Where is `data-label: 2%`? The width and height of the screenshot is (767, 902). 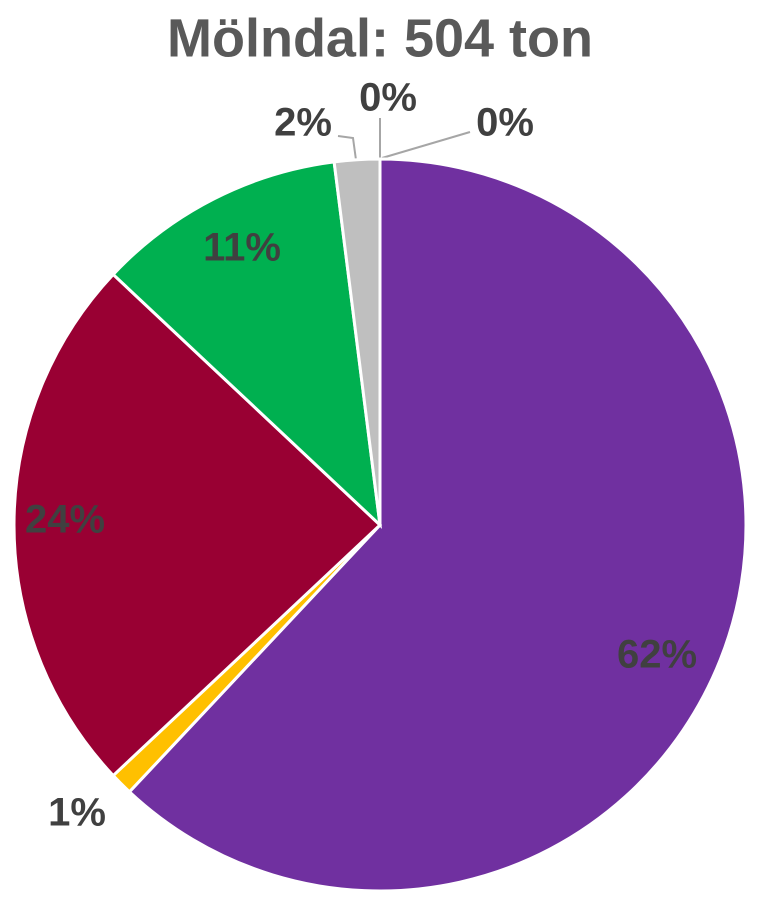
data-label: 2% is located at coordinates (303, 123).